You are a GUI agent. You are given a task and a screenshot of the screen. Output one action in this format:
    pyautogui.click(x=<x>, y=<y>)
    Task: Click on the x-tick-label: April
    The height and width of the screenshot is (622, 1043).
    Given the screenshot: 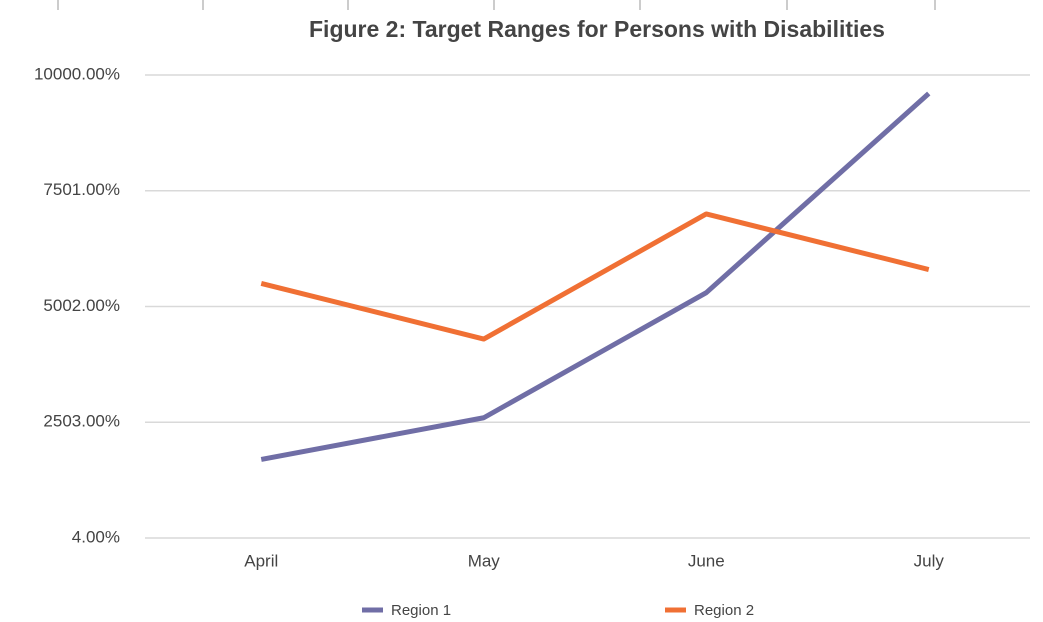 What is the action you would take?
    pyautogui.click(x=261, y=560)
    